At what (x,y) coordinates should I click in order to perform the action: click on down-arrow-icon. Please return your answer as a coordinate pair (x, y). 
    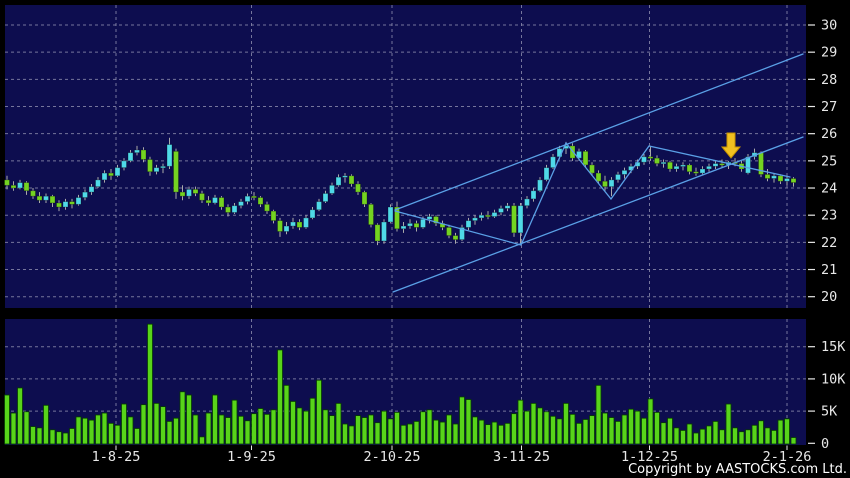
    Looking at the image, I should click on (731, 145).